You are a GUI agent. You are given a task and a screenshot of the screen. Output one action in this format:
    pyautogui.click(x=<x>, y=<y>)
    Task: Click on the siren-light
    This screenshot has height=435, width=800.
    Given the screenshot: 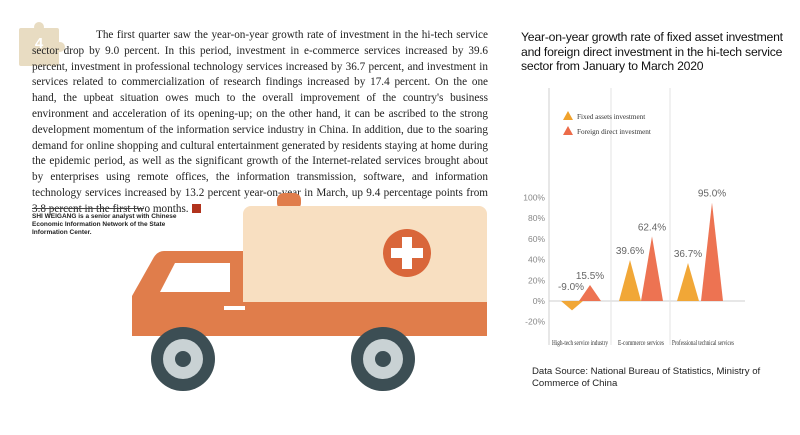 What is the action you would take?
    pyautogui.click(x=289, y=201)
    